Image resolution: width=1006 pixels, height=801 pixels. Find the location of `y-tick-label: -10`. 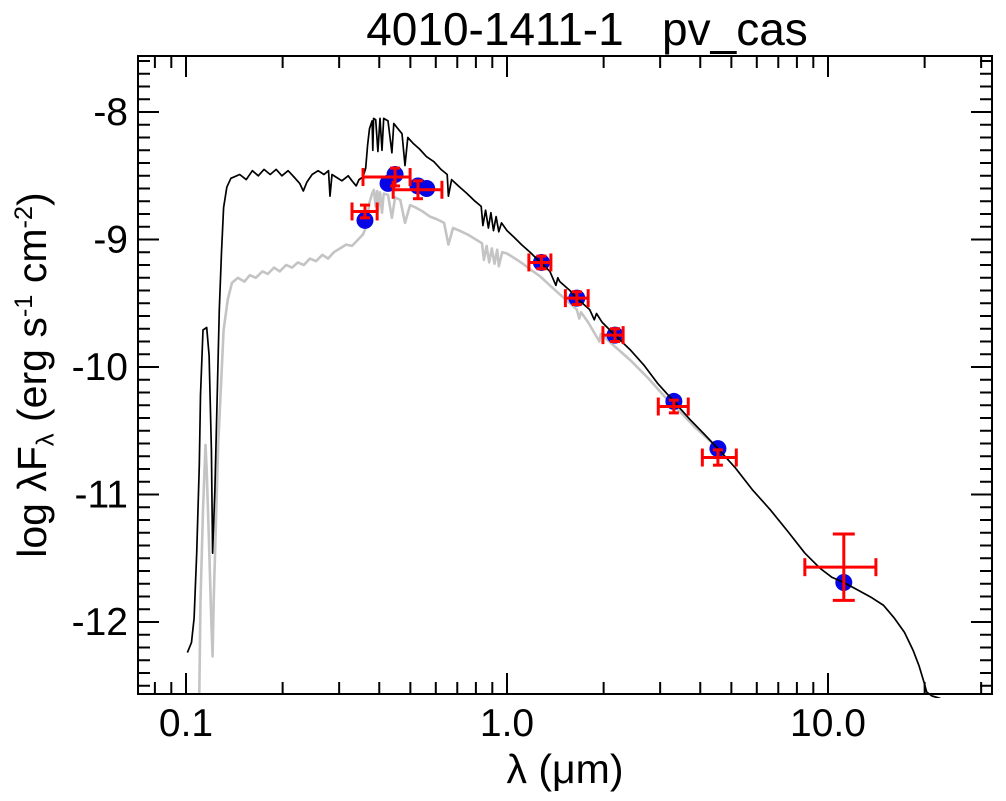

y-tick-label: -10 is located at coordinates (100, 367).